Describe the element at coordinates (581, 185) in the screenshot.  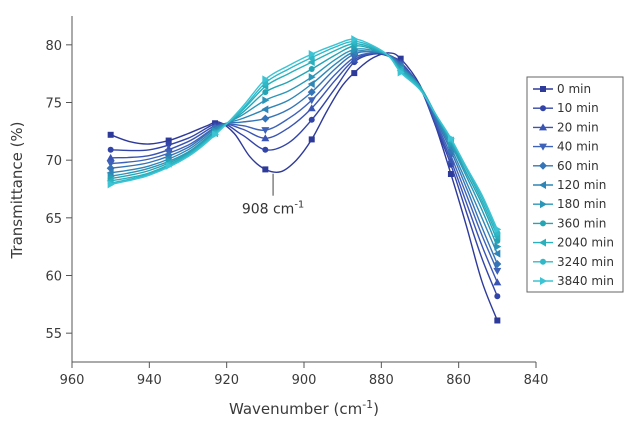
I see `legend-label-5: 120 min` at that location.